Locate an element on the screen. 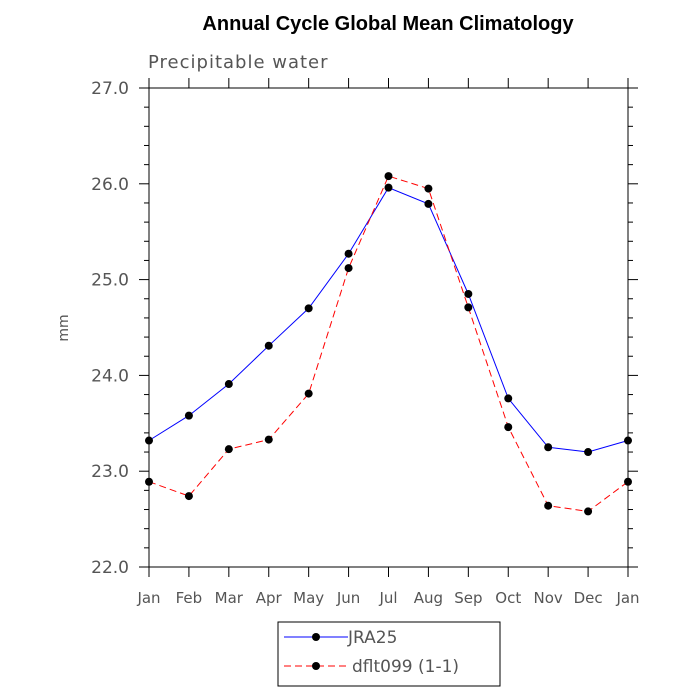 This screenshot has height=700, width=700. legend-marker-jra25 is located at coordinates (316, 637).